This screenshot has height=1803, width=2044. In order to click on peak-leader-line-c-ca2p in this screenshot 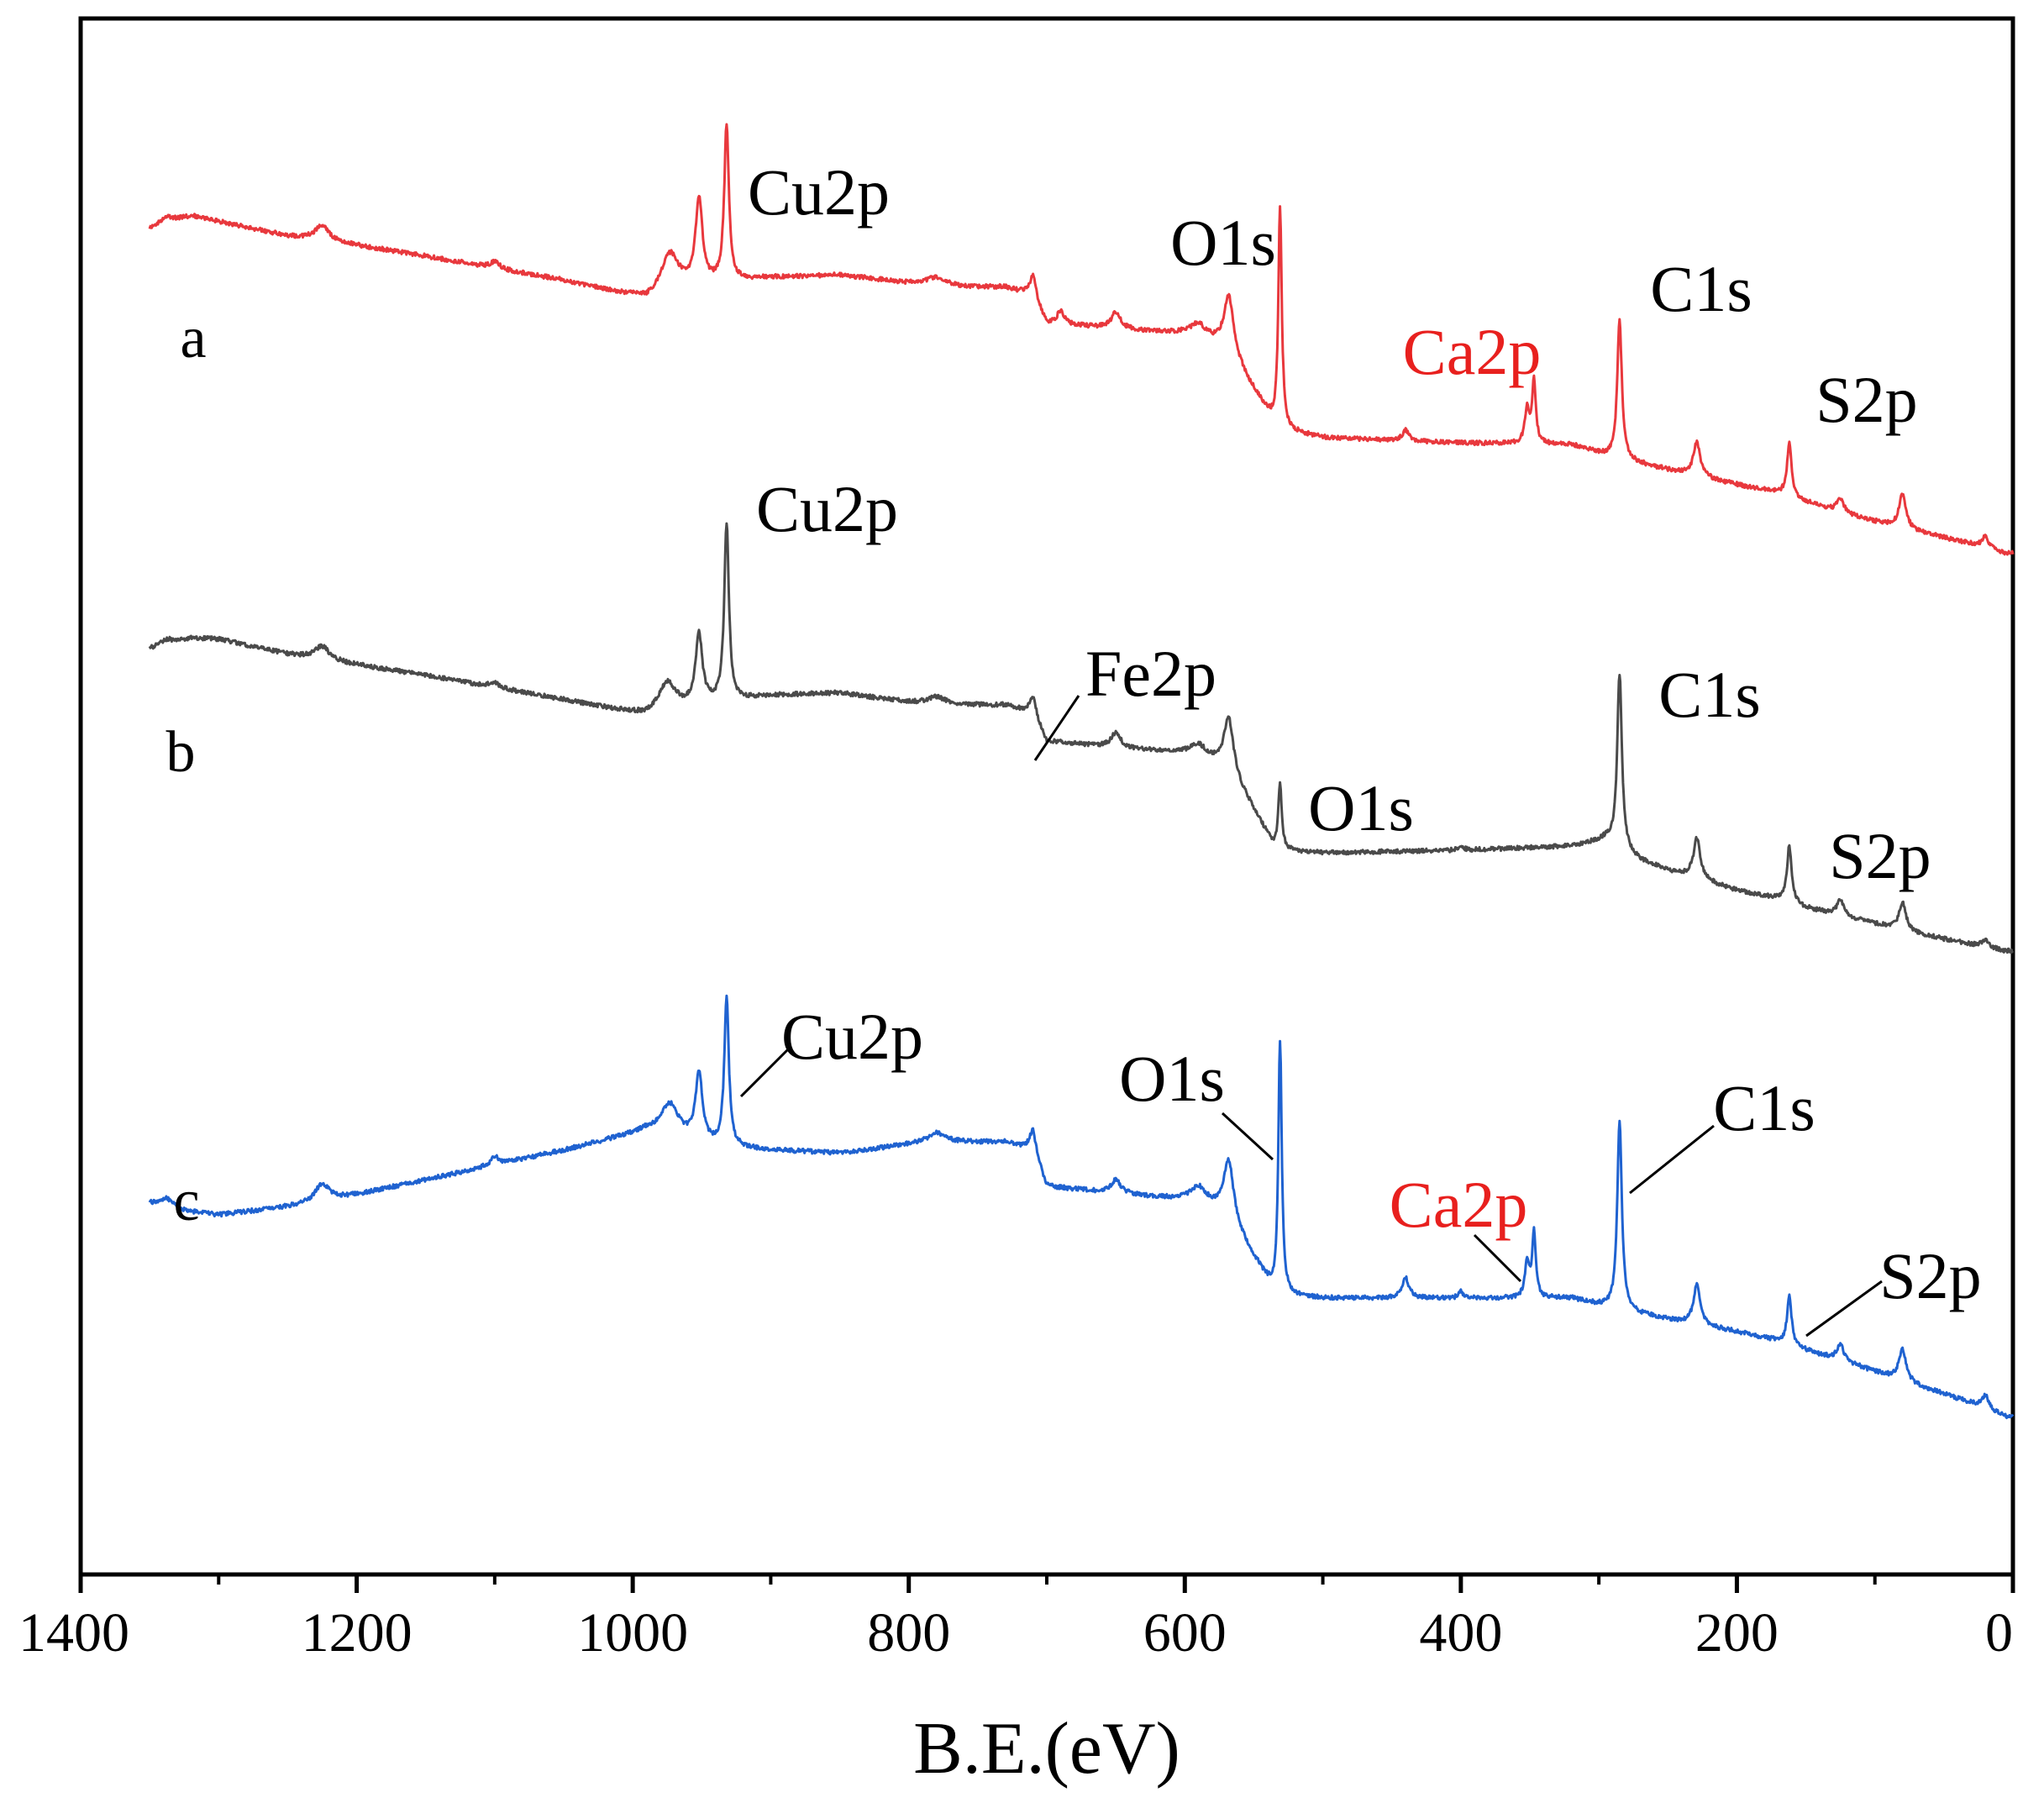, I will do `click(1497, 1258)`.